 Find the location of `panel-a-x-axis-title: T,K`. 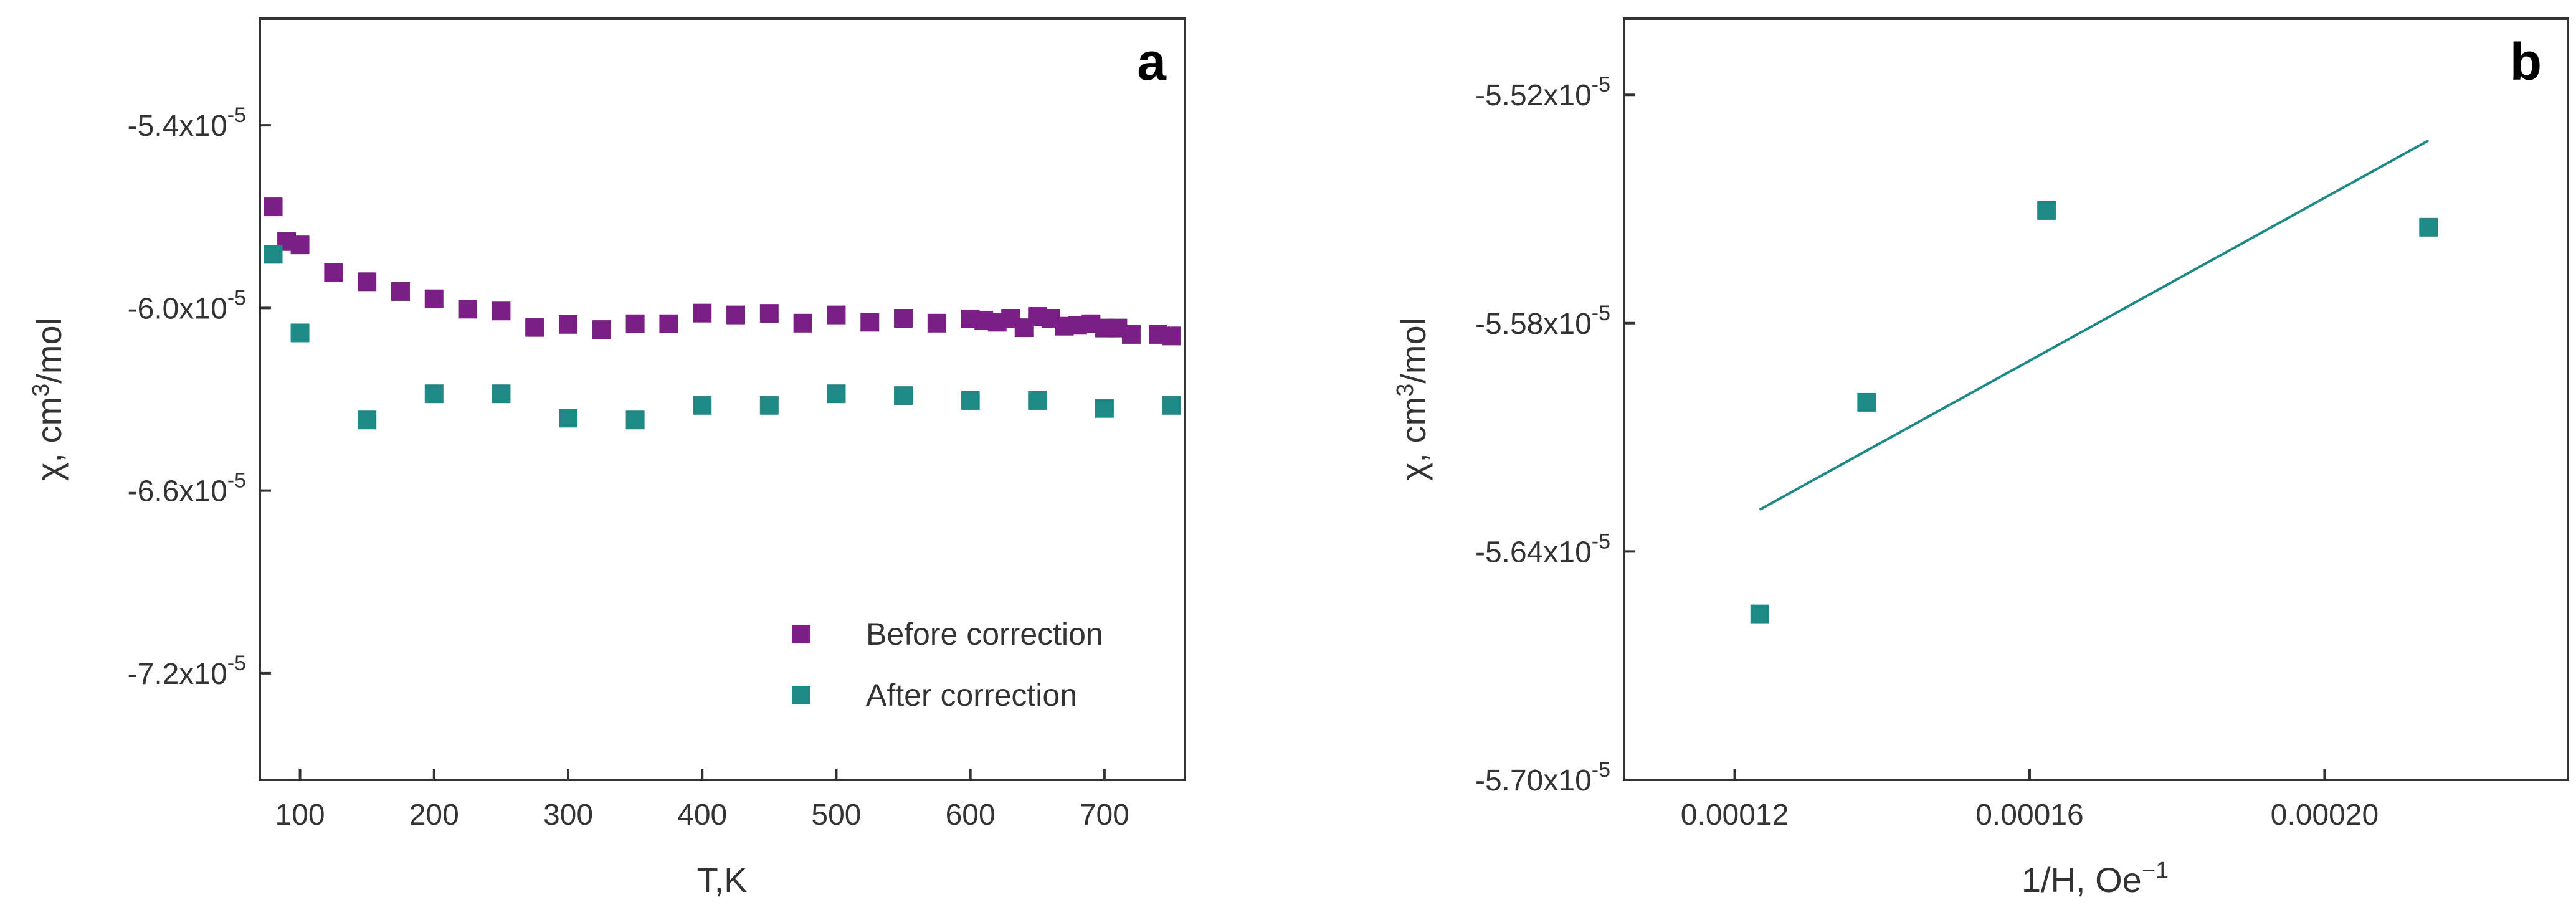

panel-a-x-axis-title: T,K is located at coordinates (722, 879).